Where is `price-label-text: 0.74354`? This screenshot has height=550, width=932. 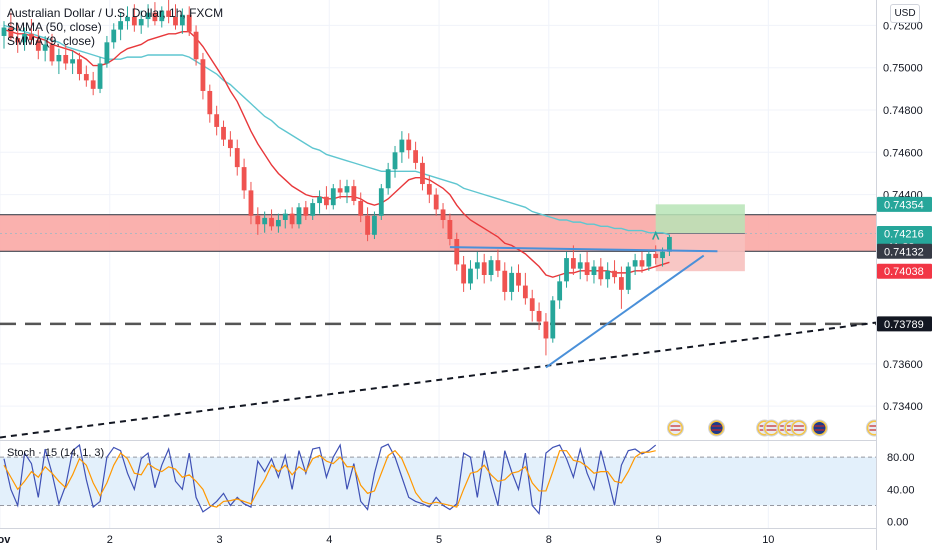 price-label-text: 0.74354 is located at coordinates (904, 205).